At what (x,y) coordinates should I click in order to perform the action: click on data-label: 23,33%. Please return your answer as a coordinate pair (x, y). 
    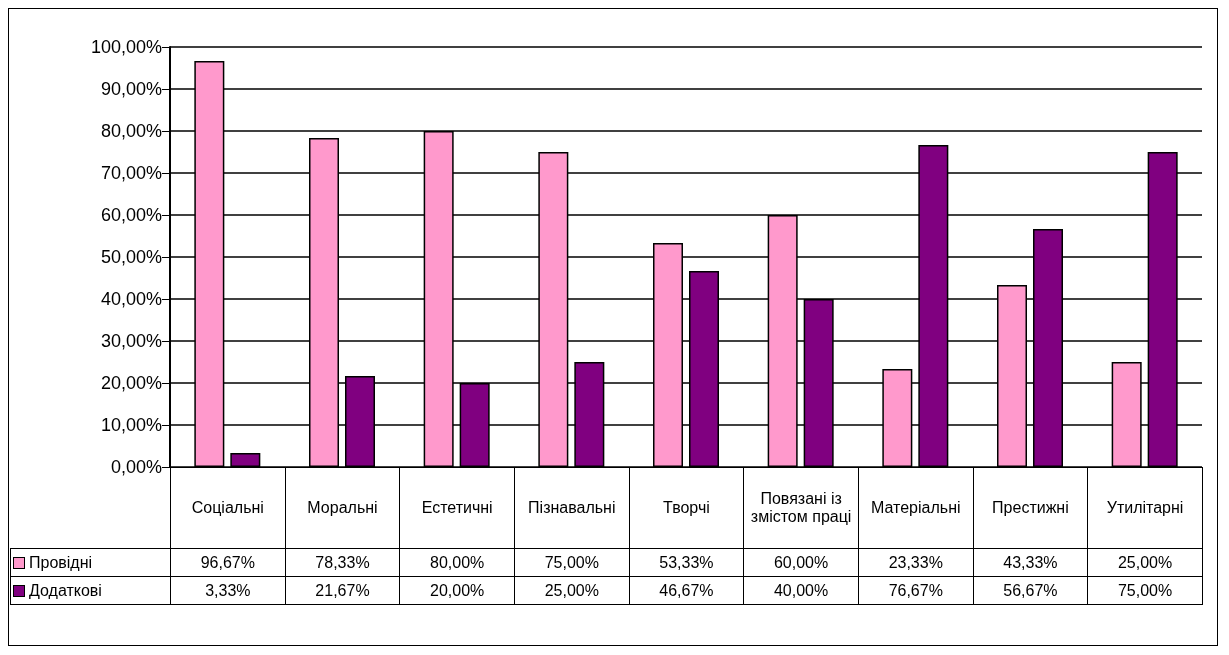
    Looking at the image, I should click on (916, 562).